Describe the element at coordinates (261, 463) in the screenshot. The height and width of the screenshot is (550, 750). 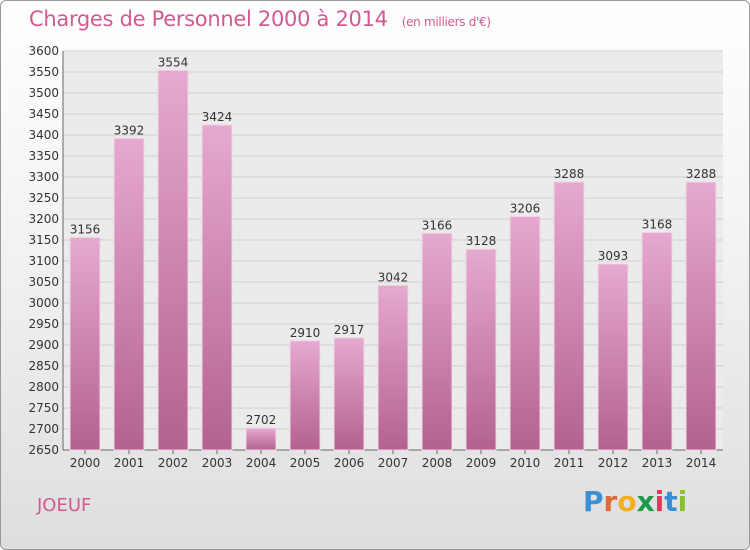
I see `x-tick-label-2004: 2004` at that location.